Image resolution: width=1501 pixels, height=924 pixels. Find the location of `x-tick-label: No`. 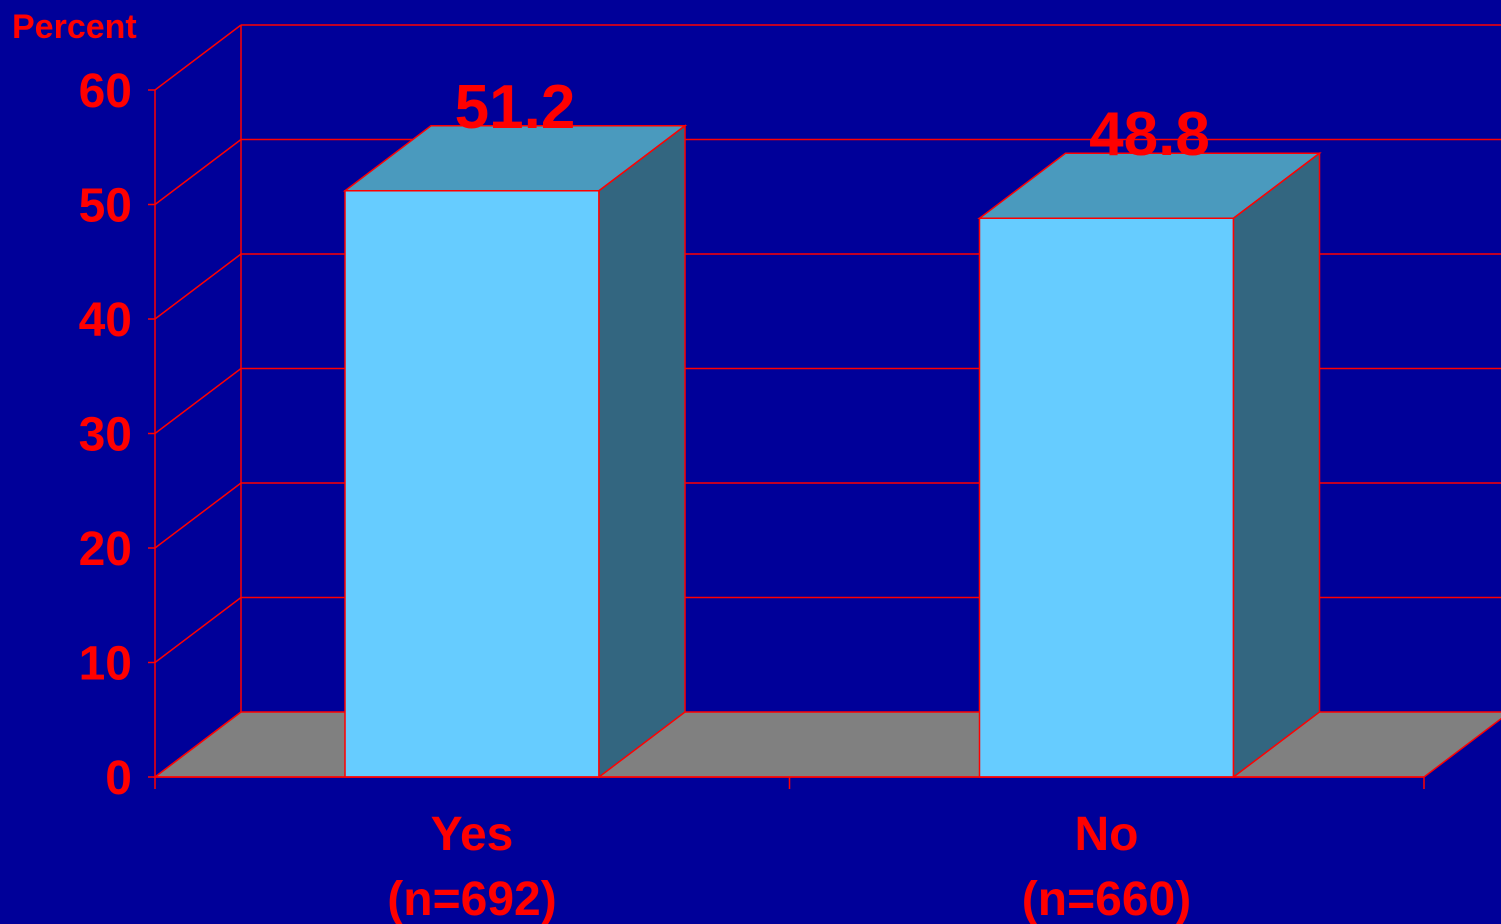

x-tick-label: No is located at coordinates (1107, 834).